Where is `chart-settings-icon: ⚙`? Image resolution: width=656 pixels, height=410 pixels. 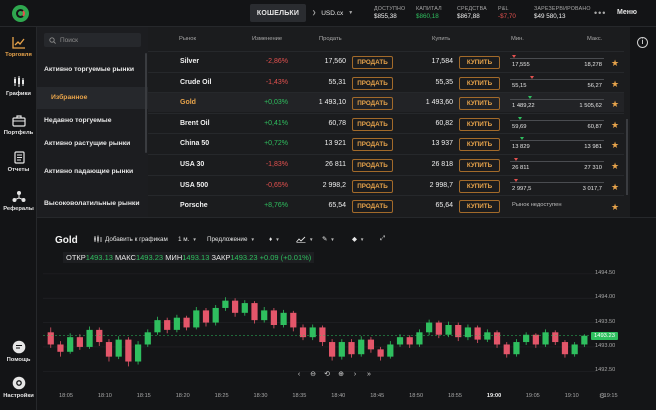 chart-settings-icon: ⚙ is located at coordinates (602, 396).